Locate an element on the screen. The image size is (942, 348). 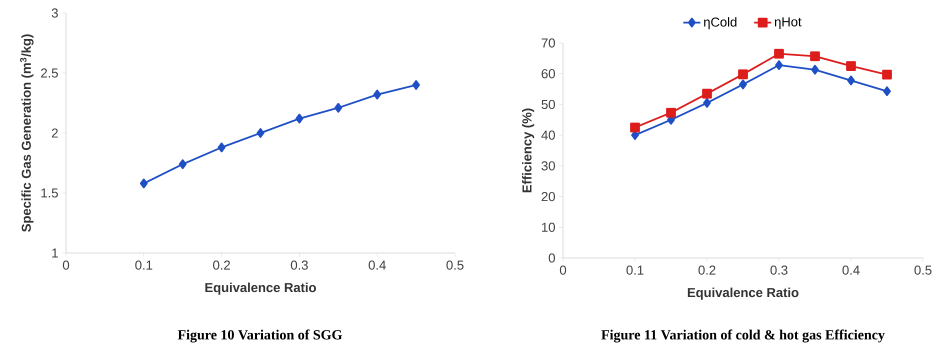
caption: Figure 11 Variation of cold & hot gas Efficiency is located at coordinates (743, 336).